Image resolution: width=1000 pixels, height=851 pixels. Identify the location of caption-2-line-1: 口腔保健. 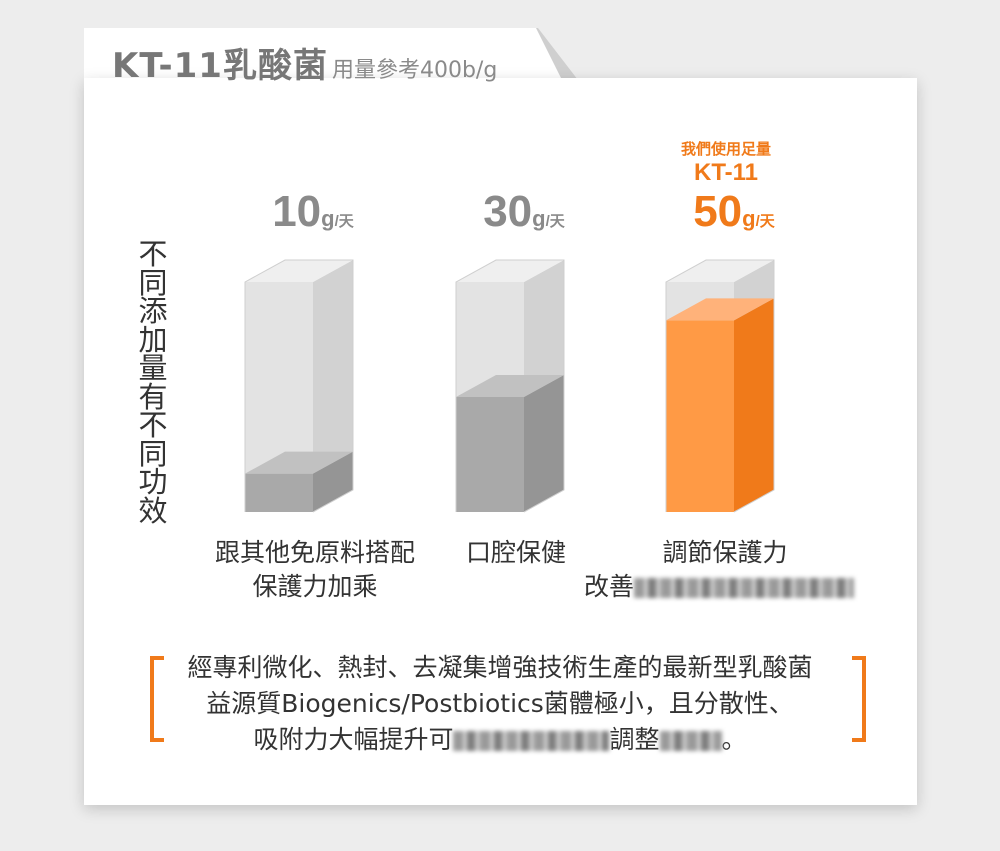
(515, 552).